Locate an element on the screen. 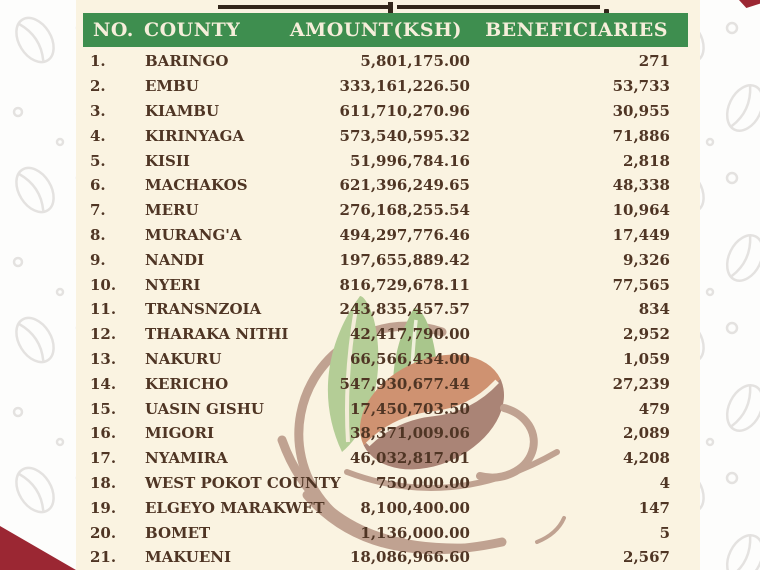  amount-value: 5,801,175.00 is located at coordinates (415, 61).